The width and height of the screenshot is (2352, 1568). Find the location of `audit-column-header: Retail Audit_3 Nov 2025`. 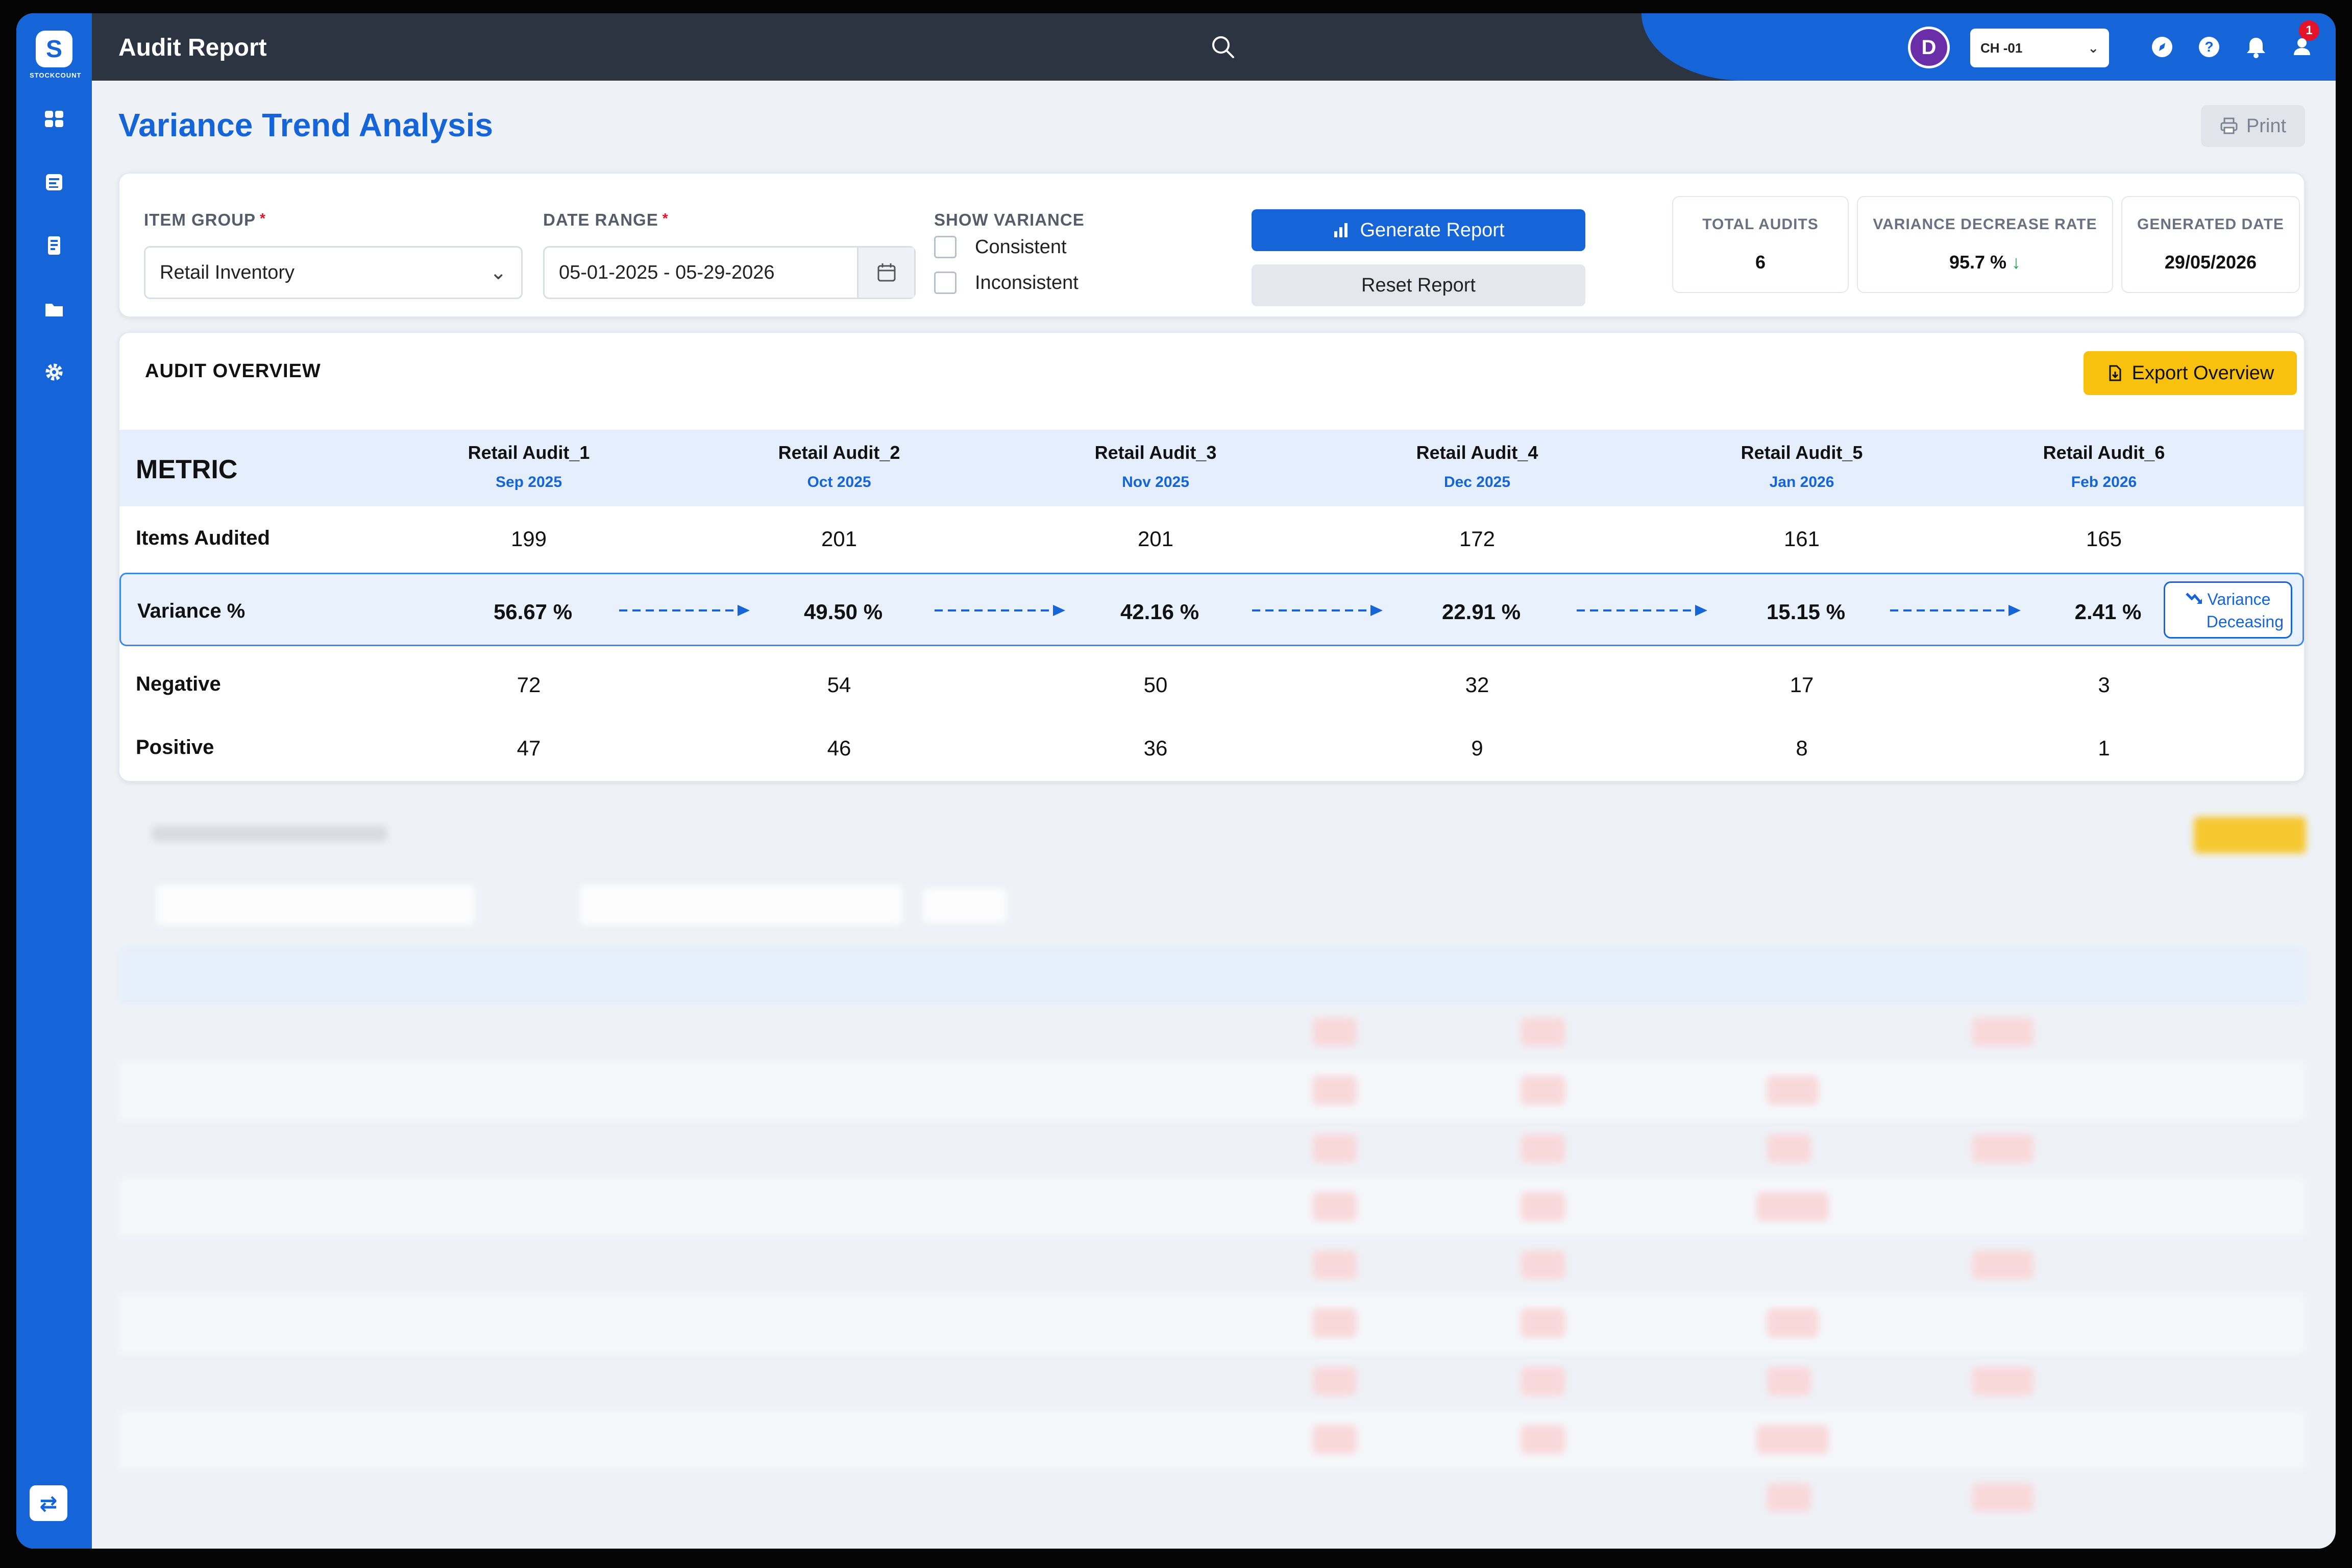

audit-column-header: Retail Audit_3 Nov 2025 is located at coordinates (1155, 466).